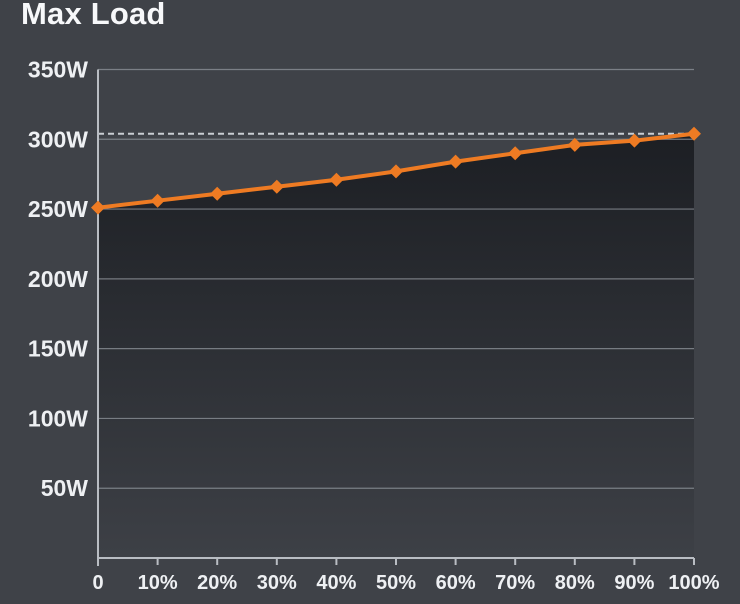 Image resolution: width=740 pixels, height=604 pixels. Describe the element at coordinates (634, 583) in the screenshot. I see `x-axis-tick-label: 90%` at that location.